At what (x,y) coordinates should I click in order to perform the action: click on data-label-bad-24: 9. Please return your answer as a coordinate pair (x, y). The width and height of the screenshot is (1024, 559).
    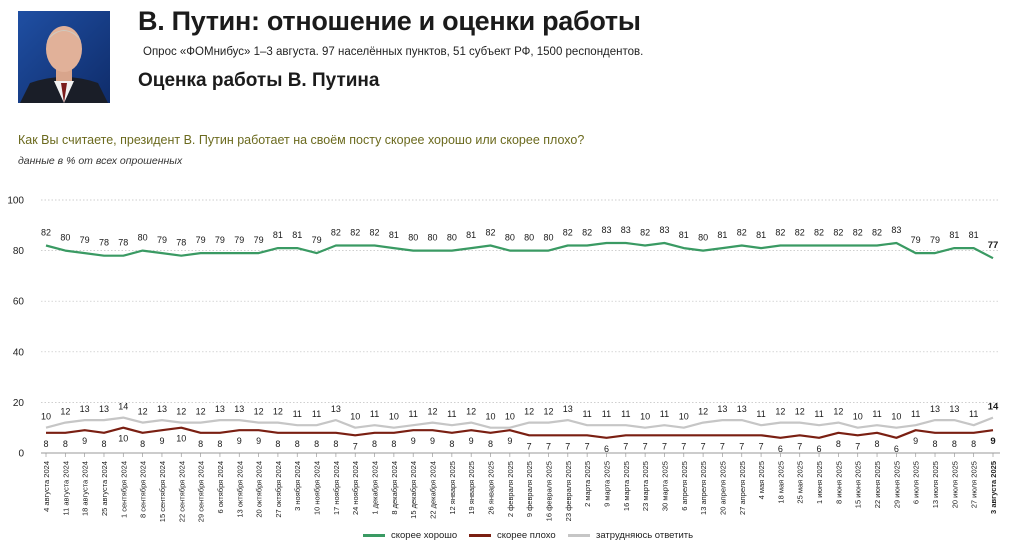
    Looking at the image, I should click on (509, 441).